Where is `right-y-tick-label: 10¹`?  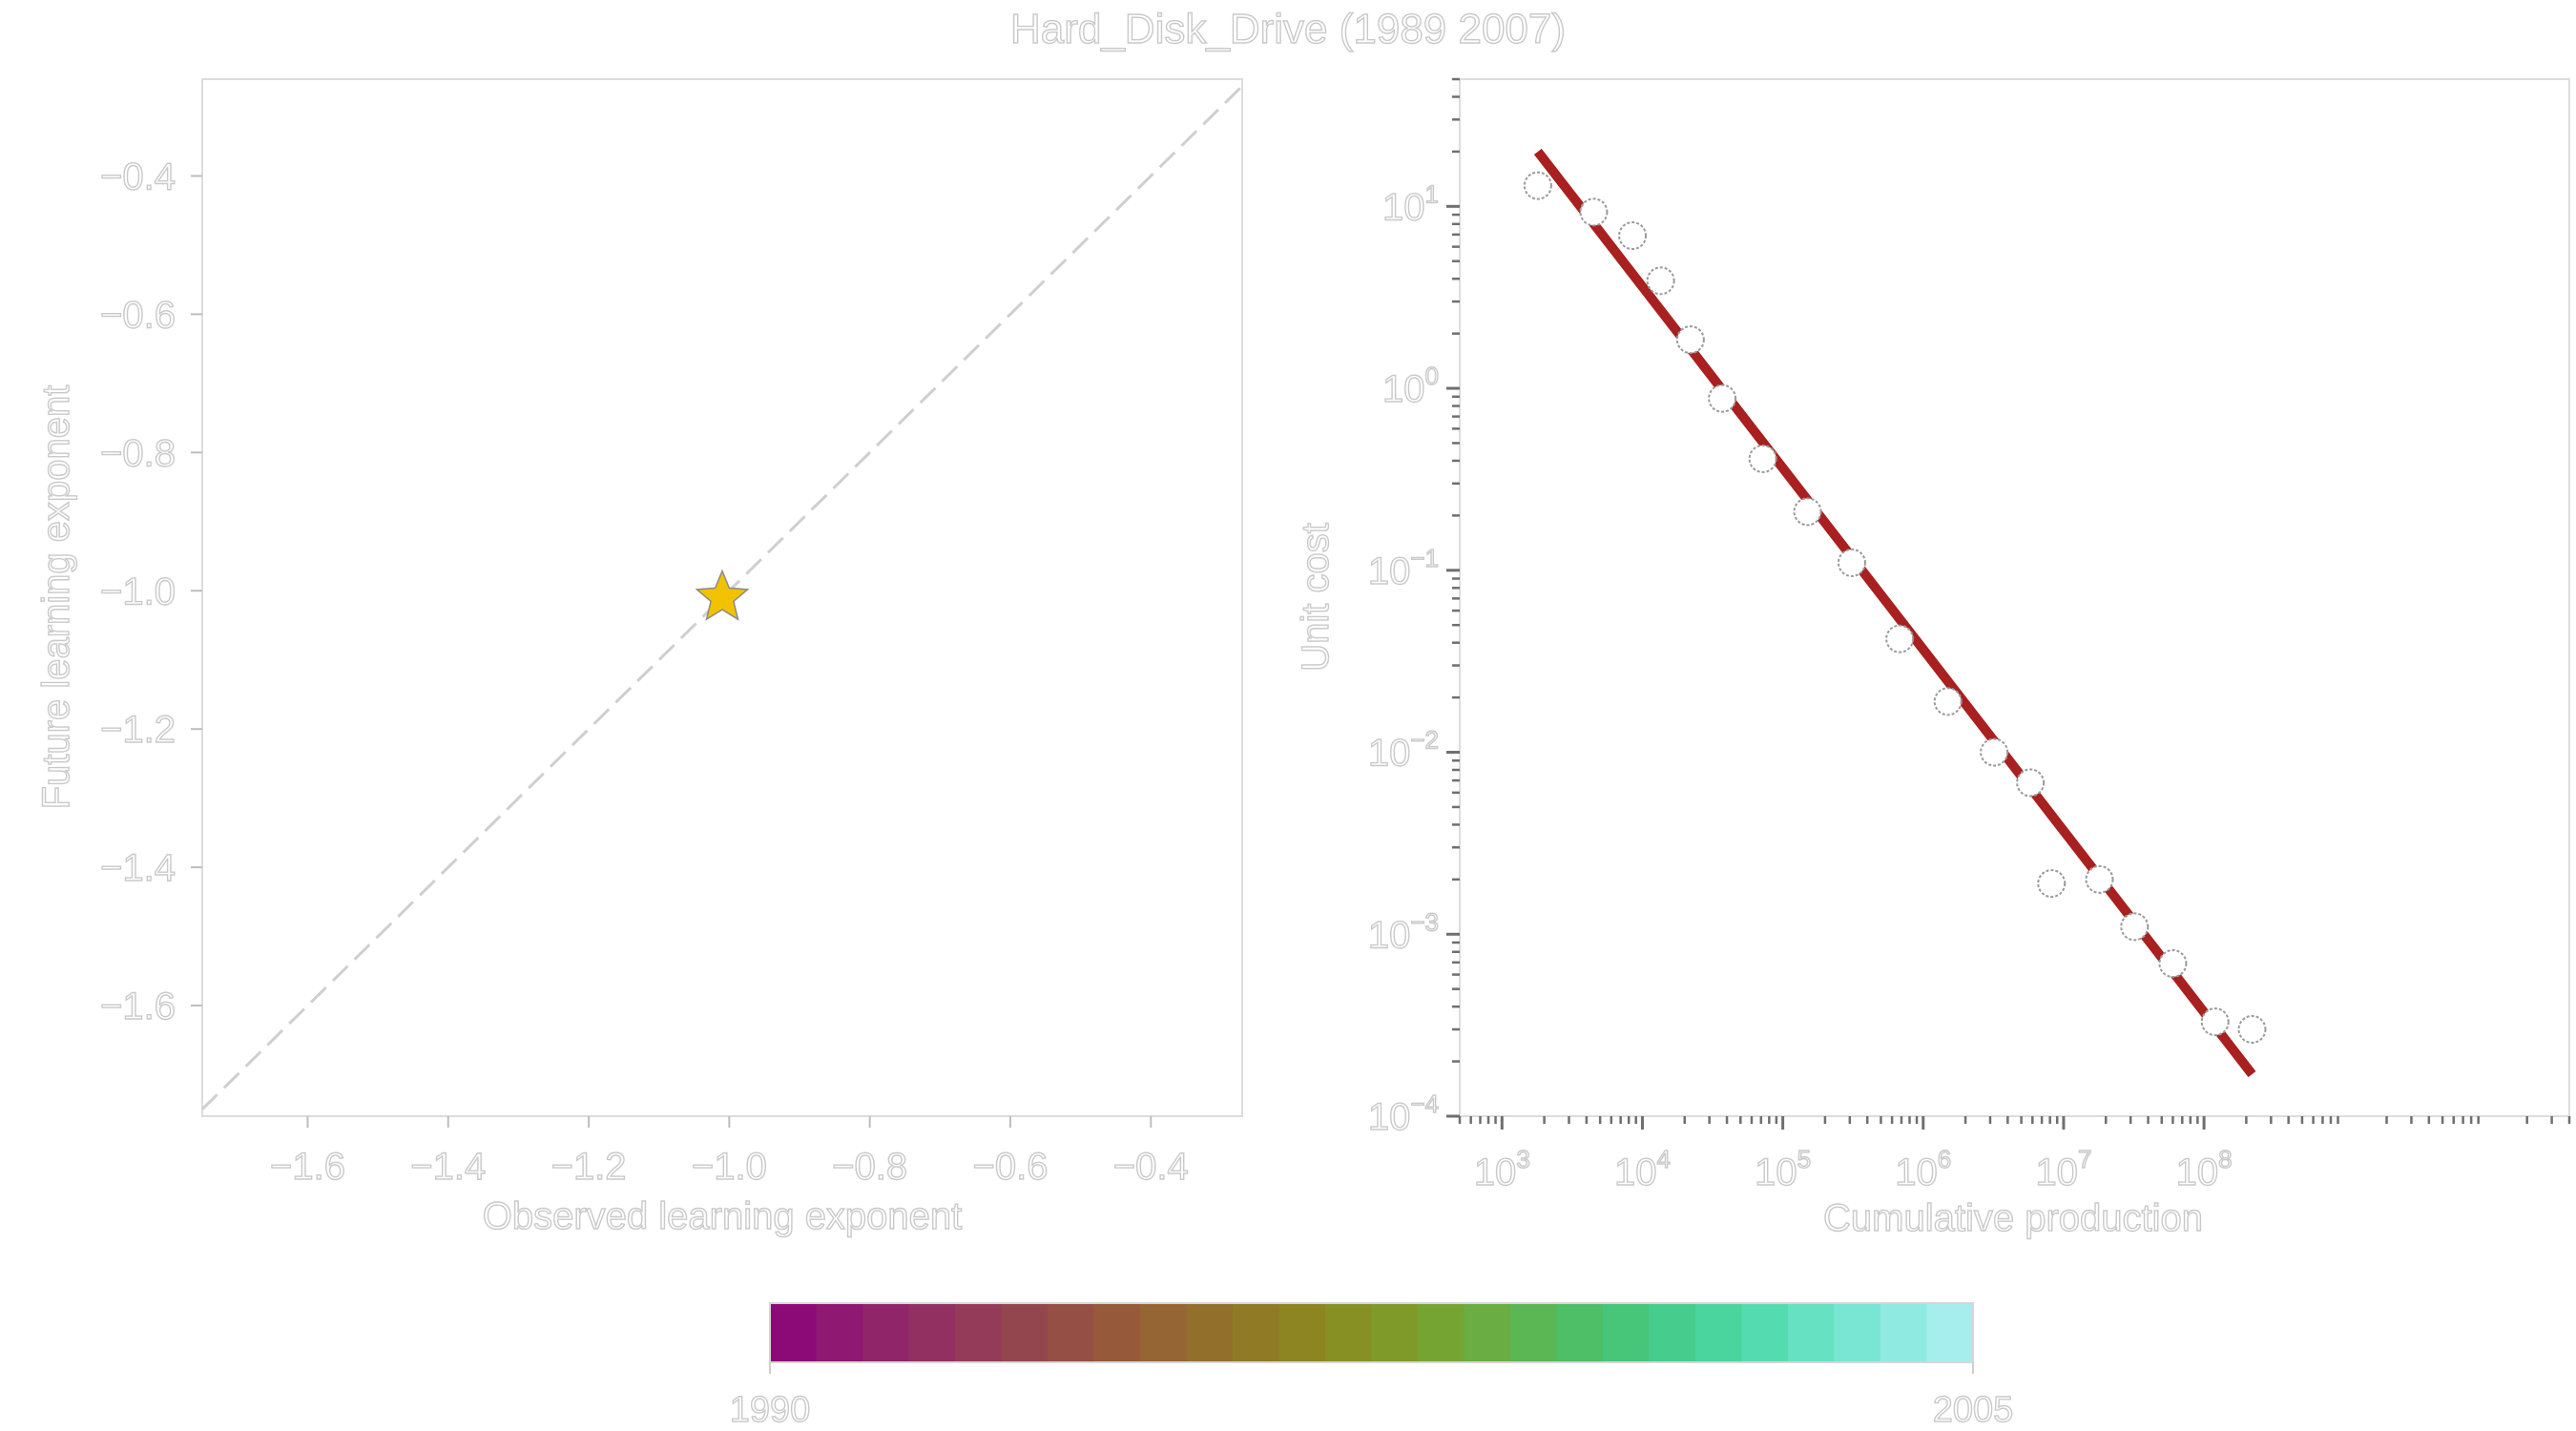 right-y-tick-label: 10¹ is located at coordinates (1410, 204).